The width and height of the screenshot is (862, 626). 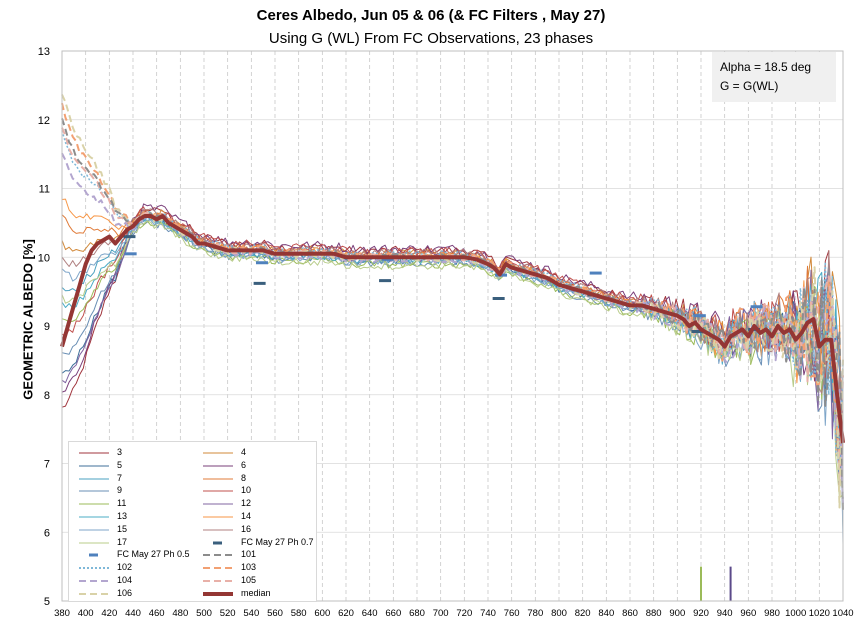 I want to click on y-tick-label: 7, so click(x=47, y=465).